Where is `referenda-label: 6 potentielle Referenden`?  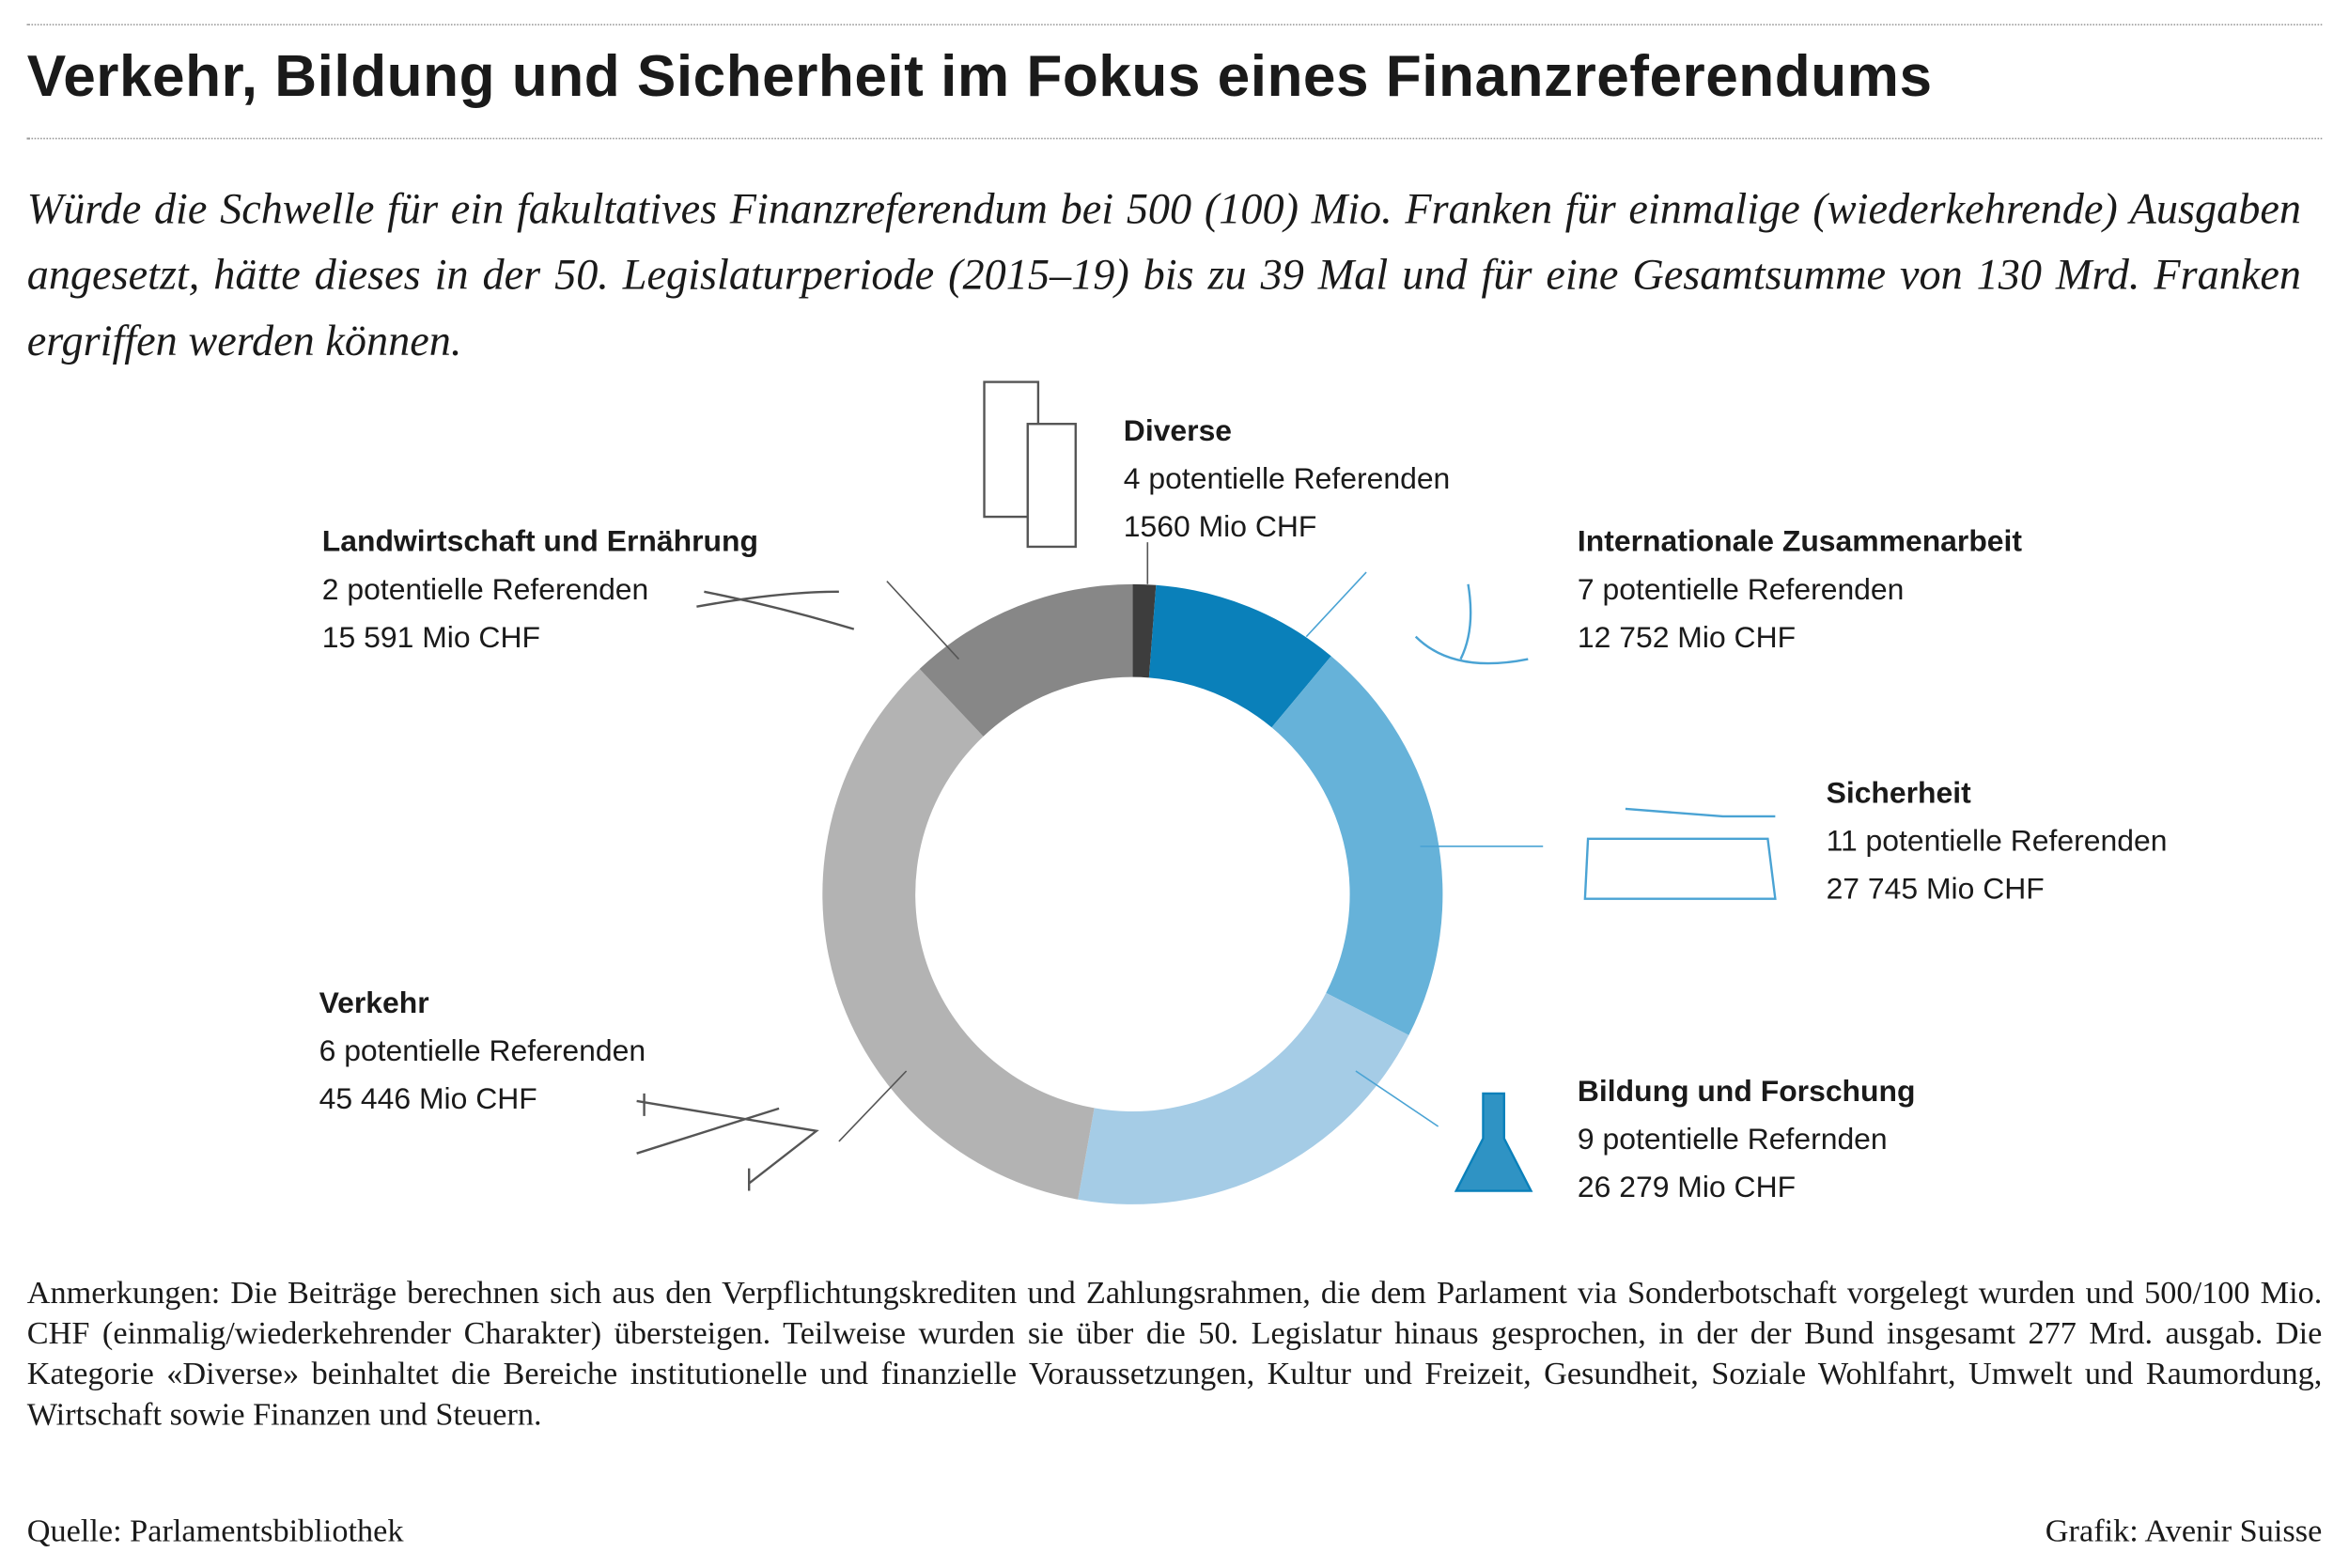 referenda-label: 6 potentielle Referenden is located at coordinates (482, 1051).